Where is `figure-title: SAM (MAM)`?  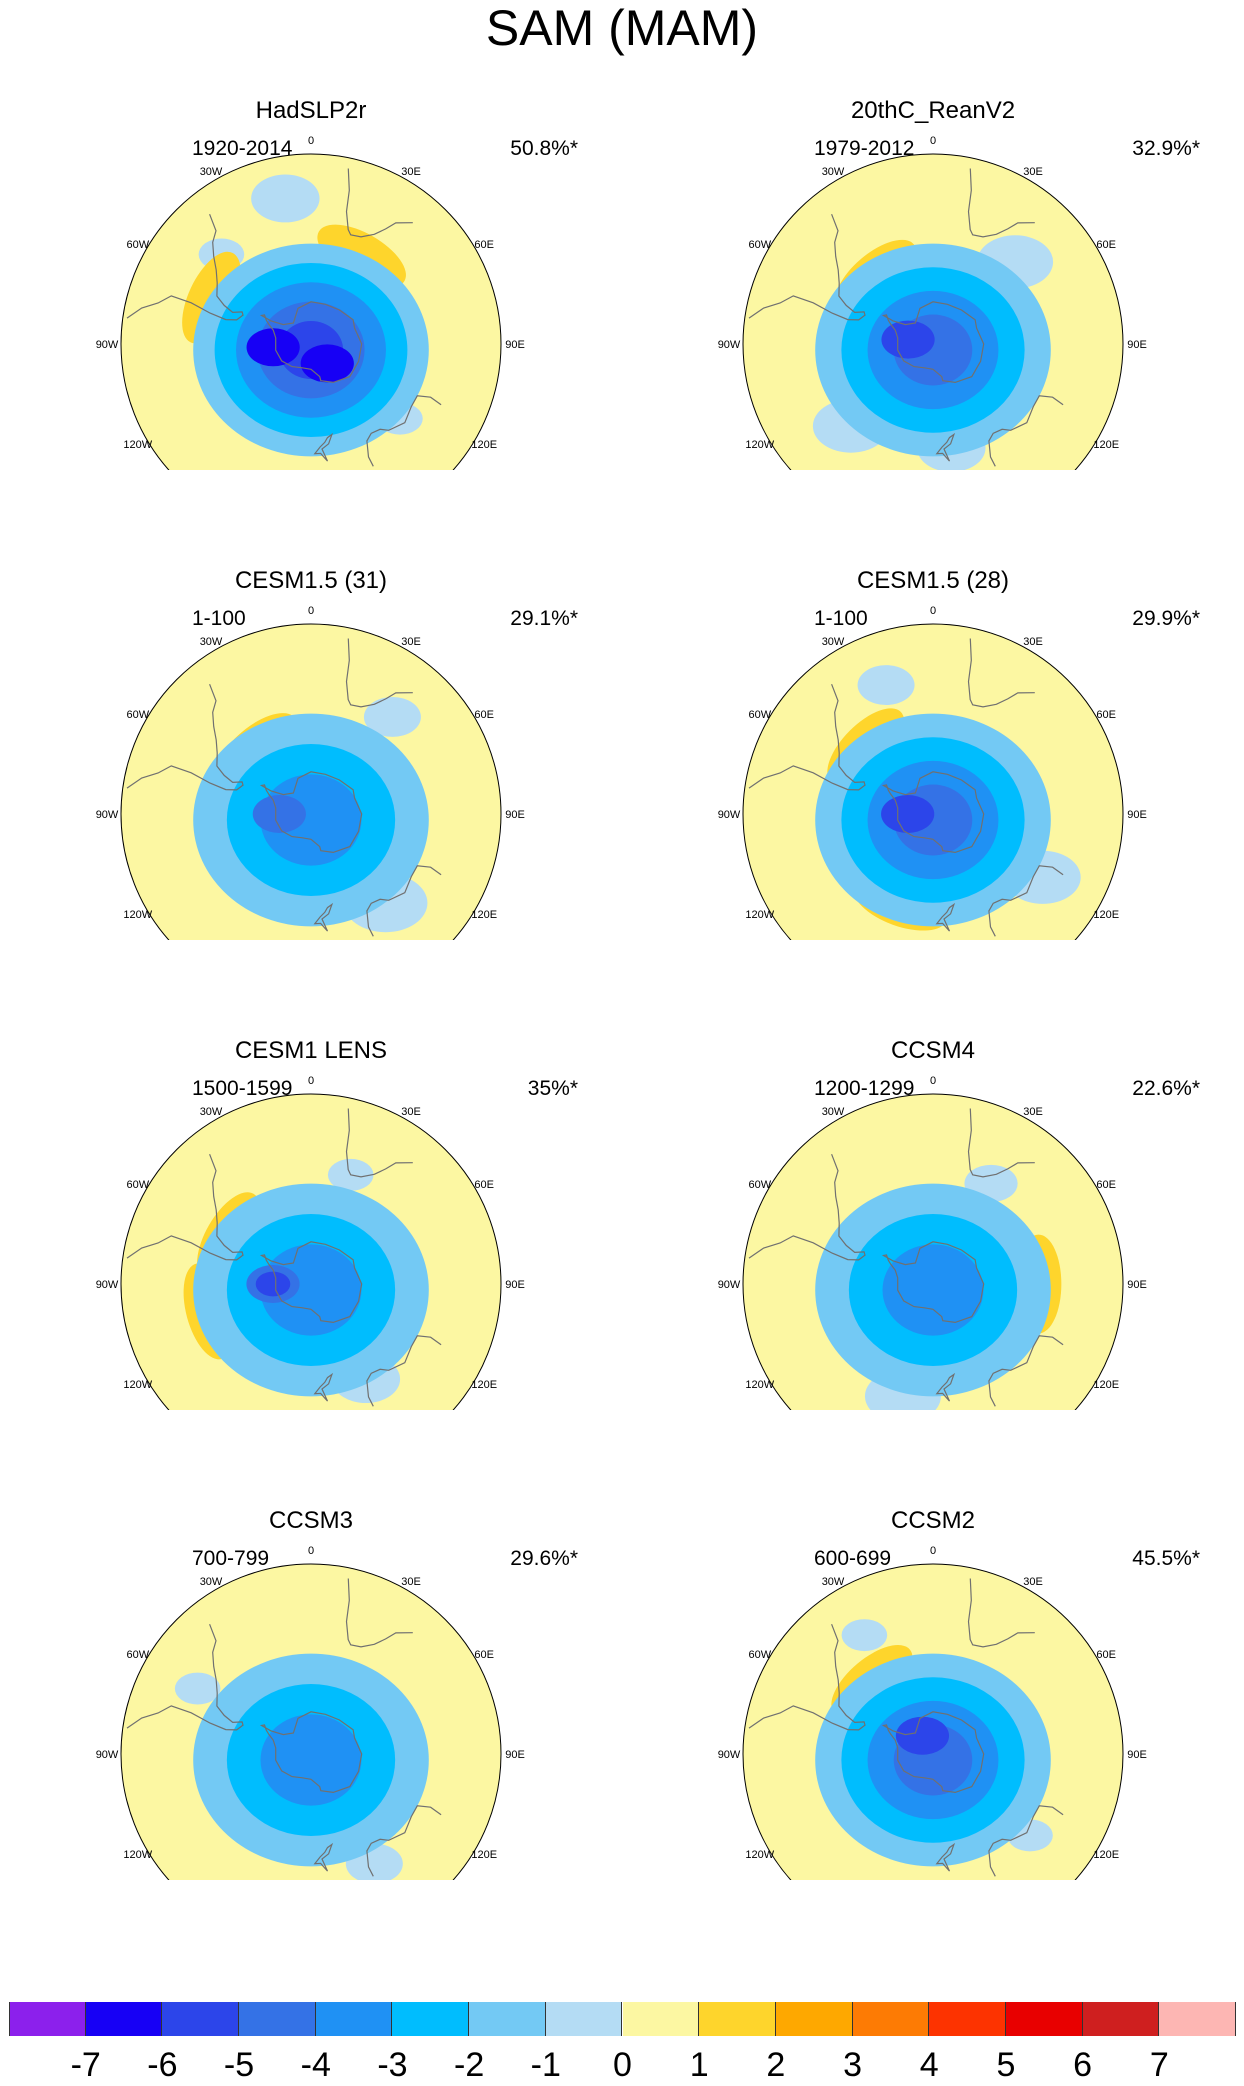
figure-title: SAM (MAM) is located at coordinates (622, 28).